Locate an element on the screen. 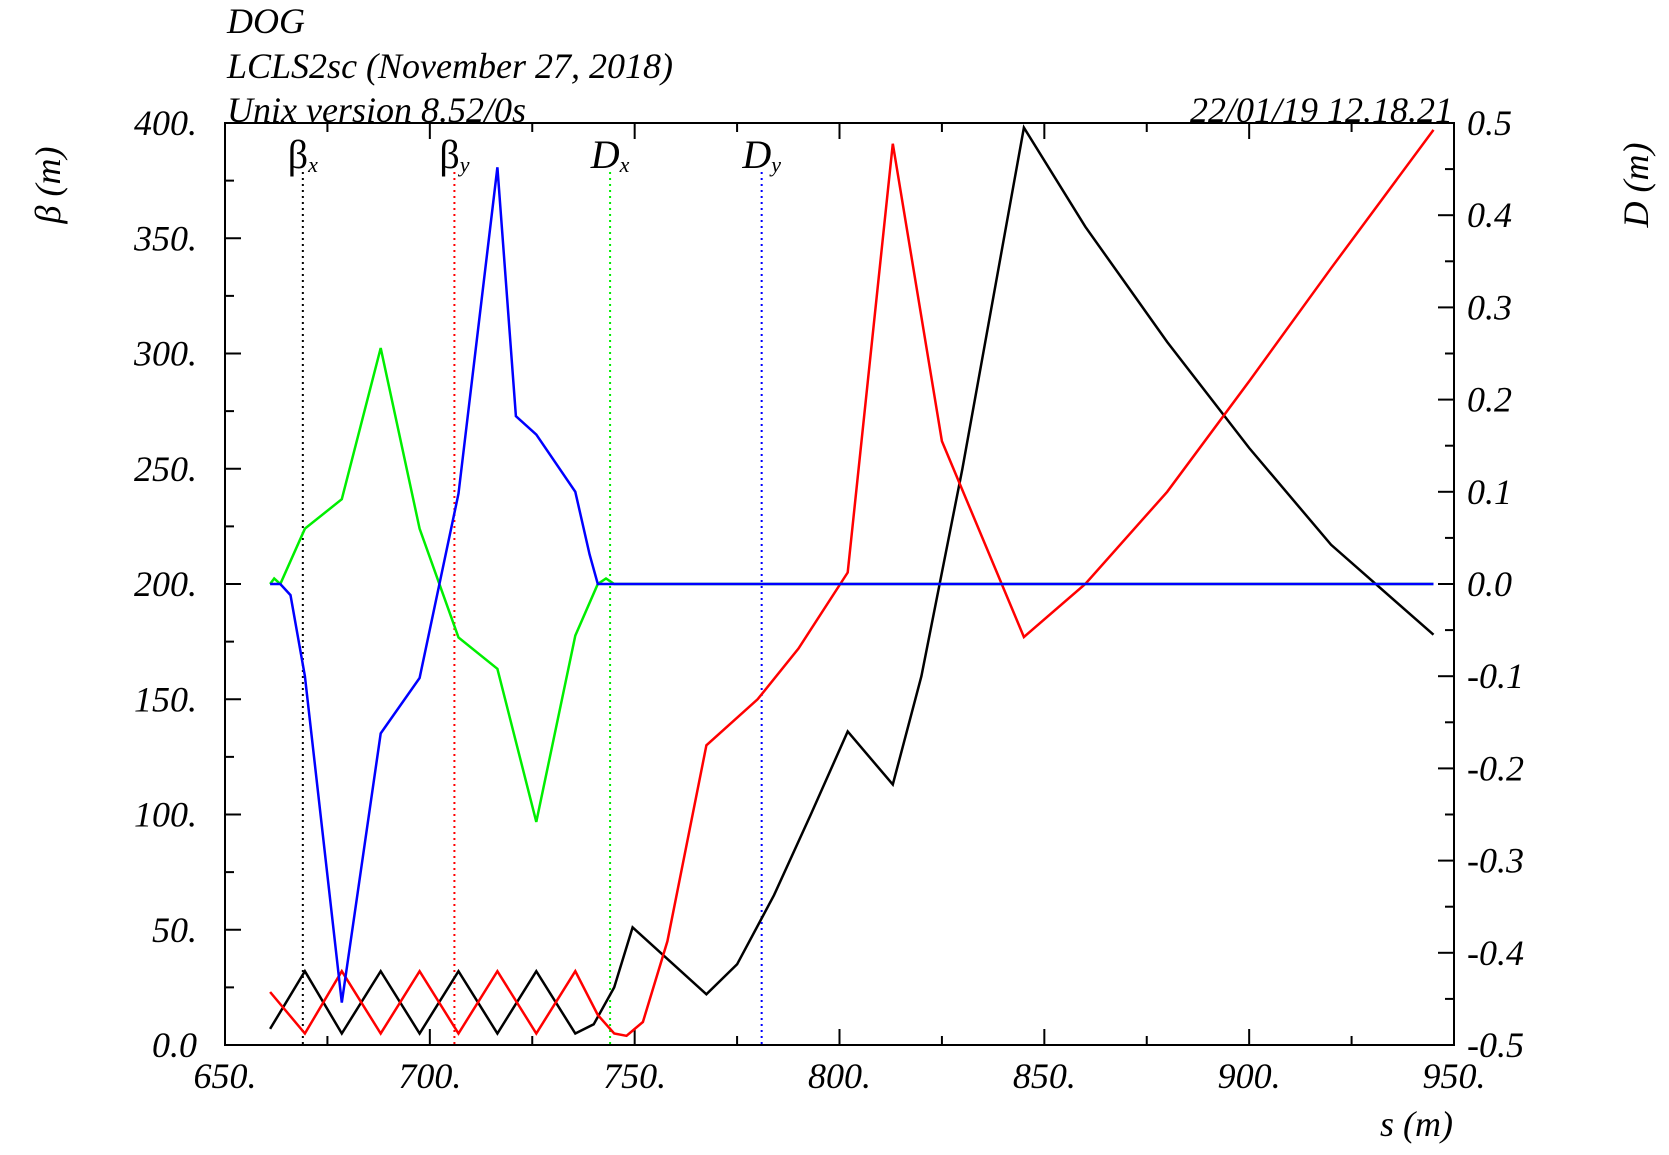 Image resolution: width=1669 pixels, height=1155 pixels. lattice-title: LCLS2sc (November 27, 2018) is located at coordinates (449, 66).